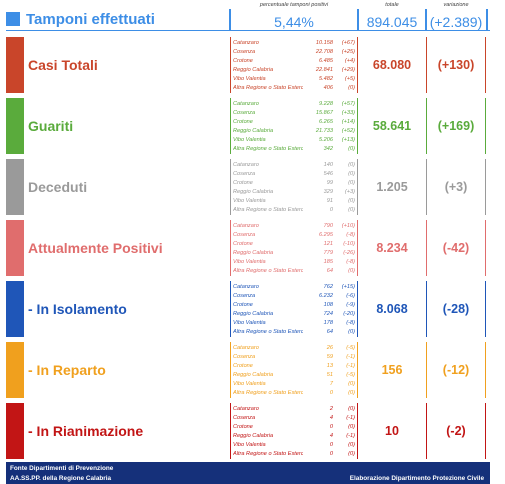  Describe the element at coordinates (392, 22) in the screenshot. I see `total-value: 894.045` at that location.